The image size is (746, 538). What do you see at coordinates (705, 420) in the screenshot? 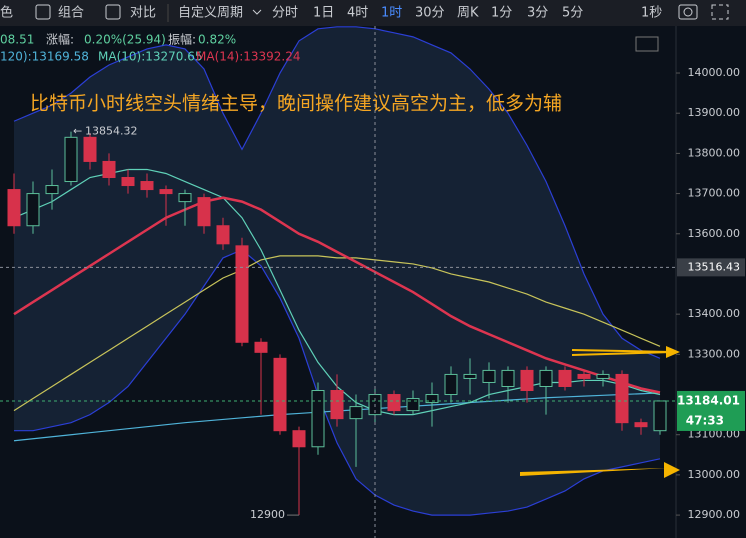
I see `countdown: 47:33` at bounding box center [705, 420].